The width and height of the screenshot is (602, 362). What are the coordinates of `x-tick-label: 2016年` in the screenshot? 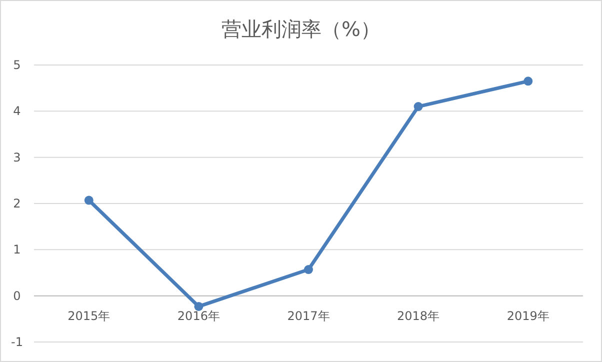 It's located at (198, 315).